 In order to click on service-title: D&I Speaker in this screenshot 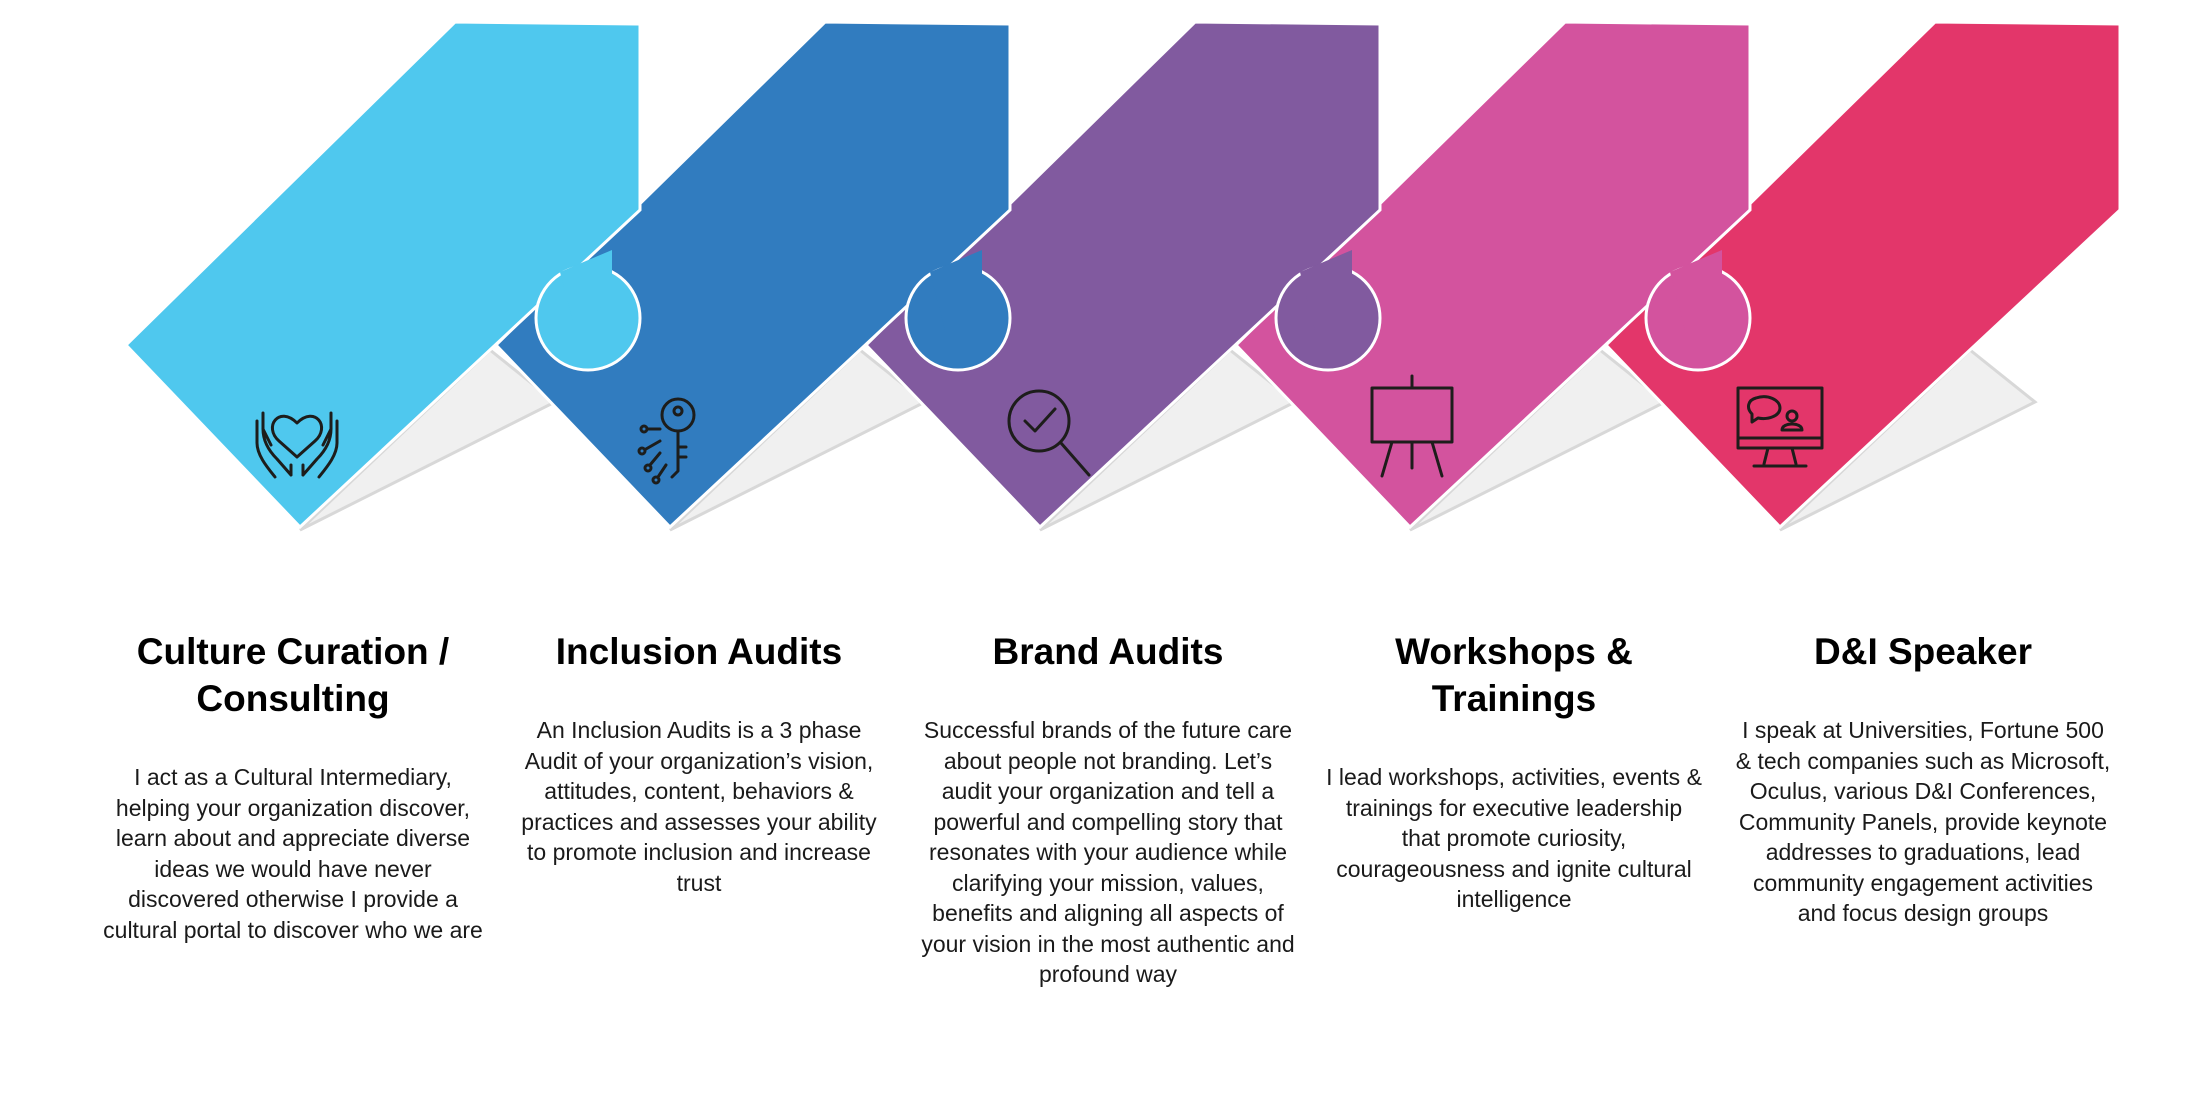, I will do `click(1923, 651)`.